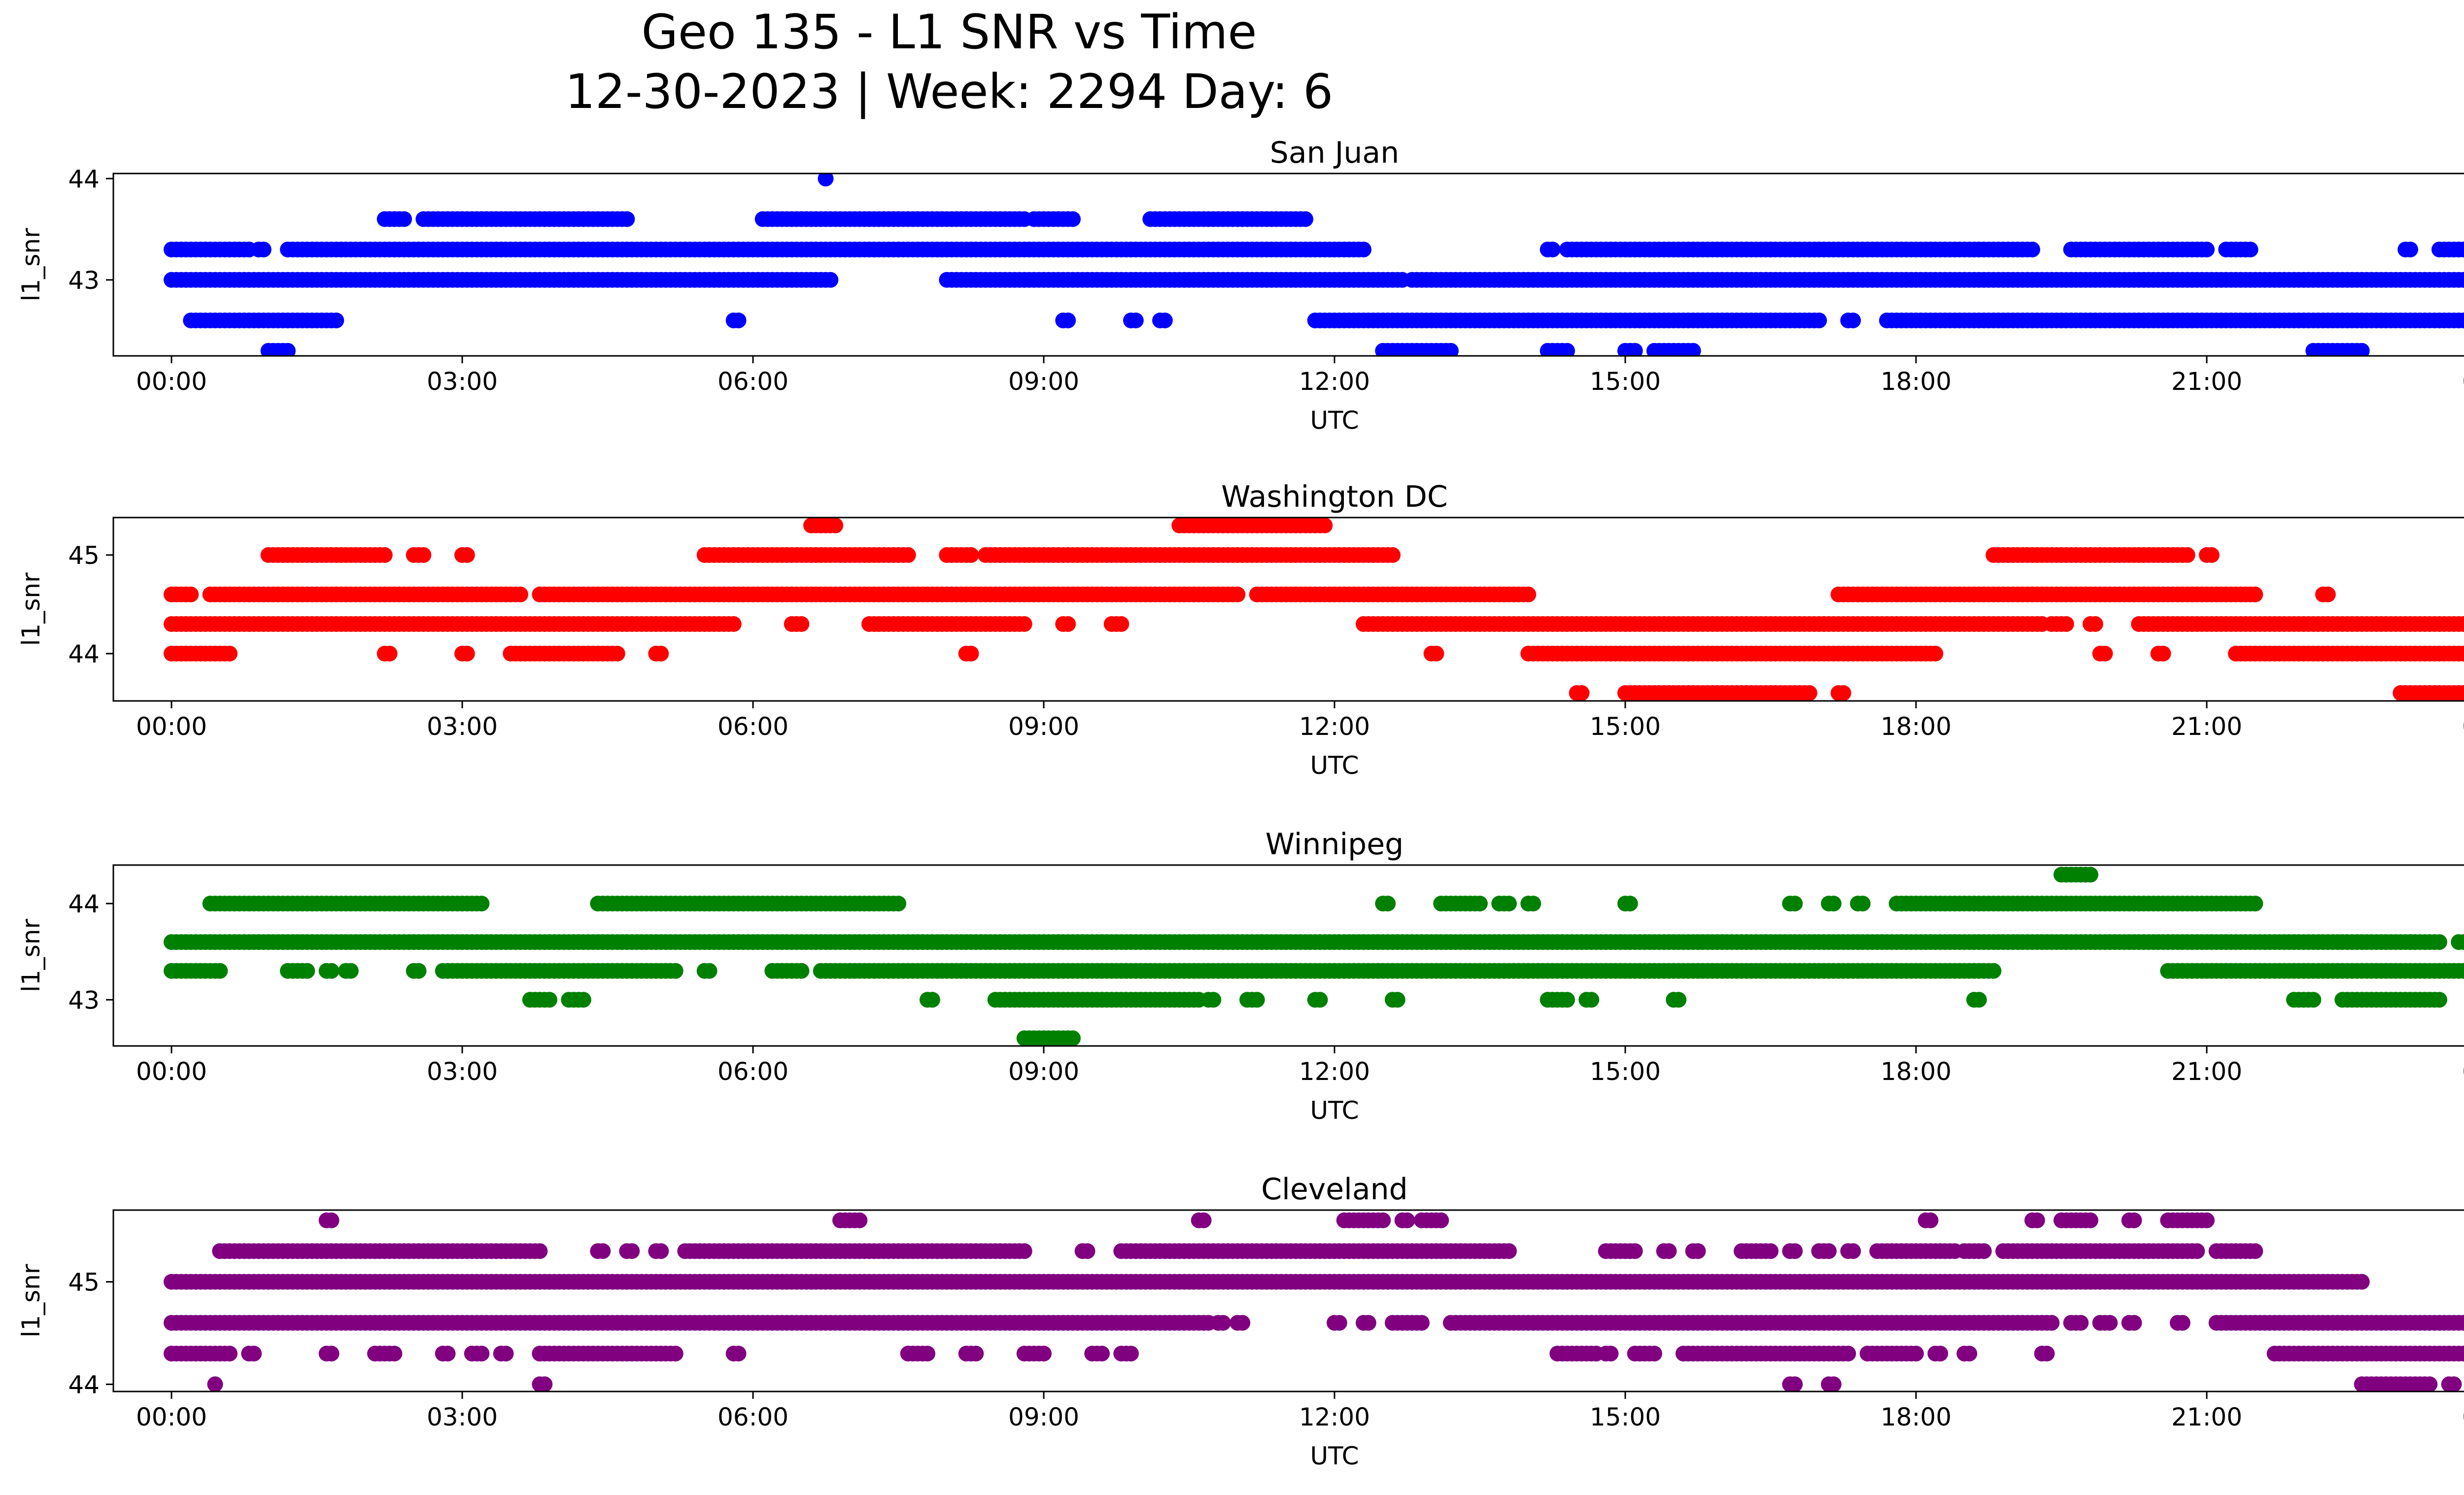  Describe the element at coordinates (84, 555) in the screenshot. I see `y-tick-label: 45` at that location.